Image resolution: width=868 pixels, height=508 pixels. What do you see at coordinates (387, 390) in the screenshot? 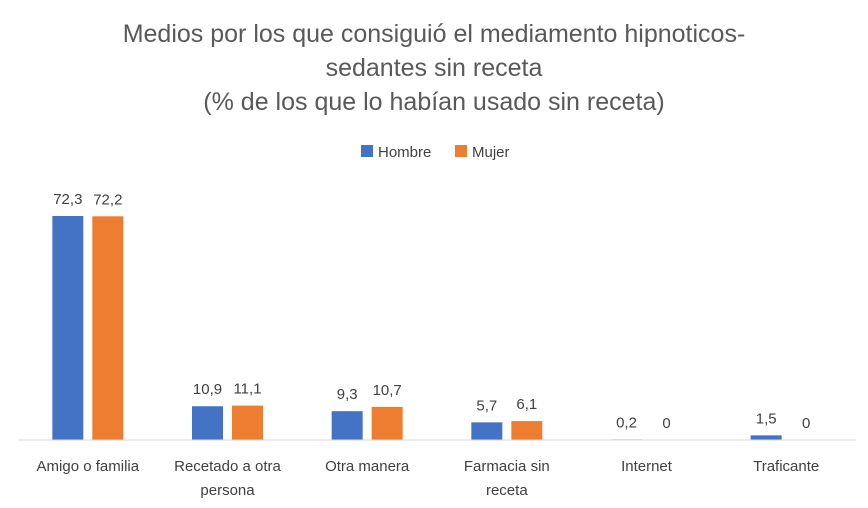
I see `data-label-mujer-2: 10,7` at bounding box center [387, 390].